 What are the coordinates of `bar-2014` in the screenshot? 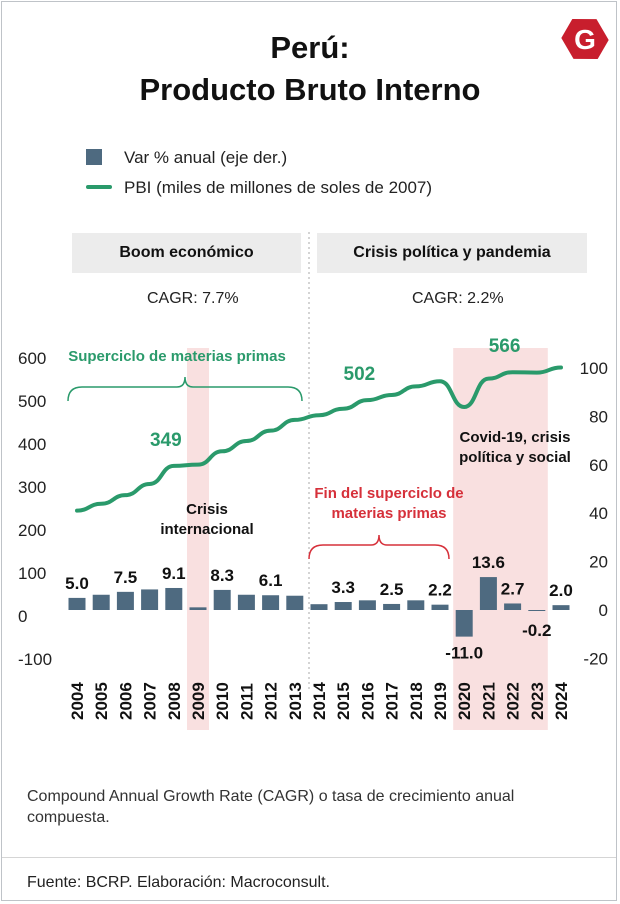 It's located at (319, 607).